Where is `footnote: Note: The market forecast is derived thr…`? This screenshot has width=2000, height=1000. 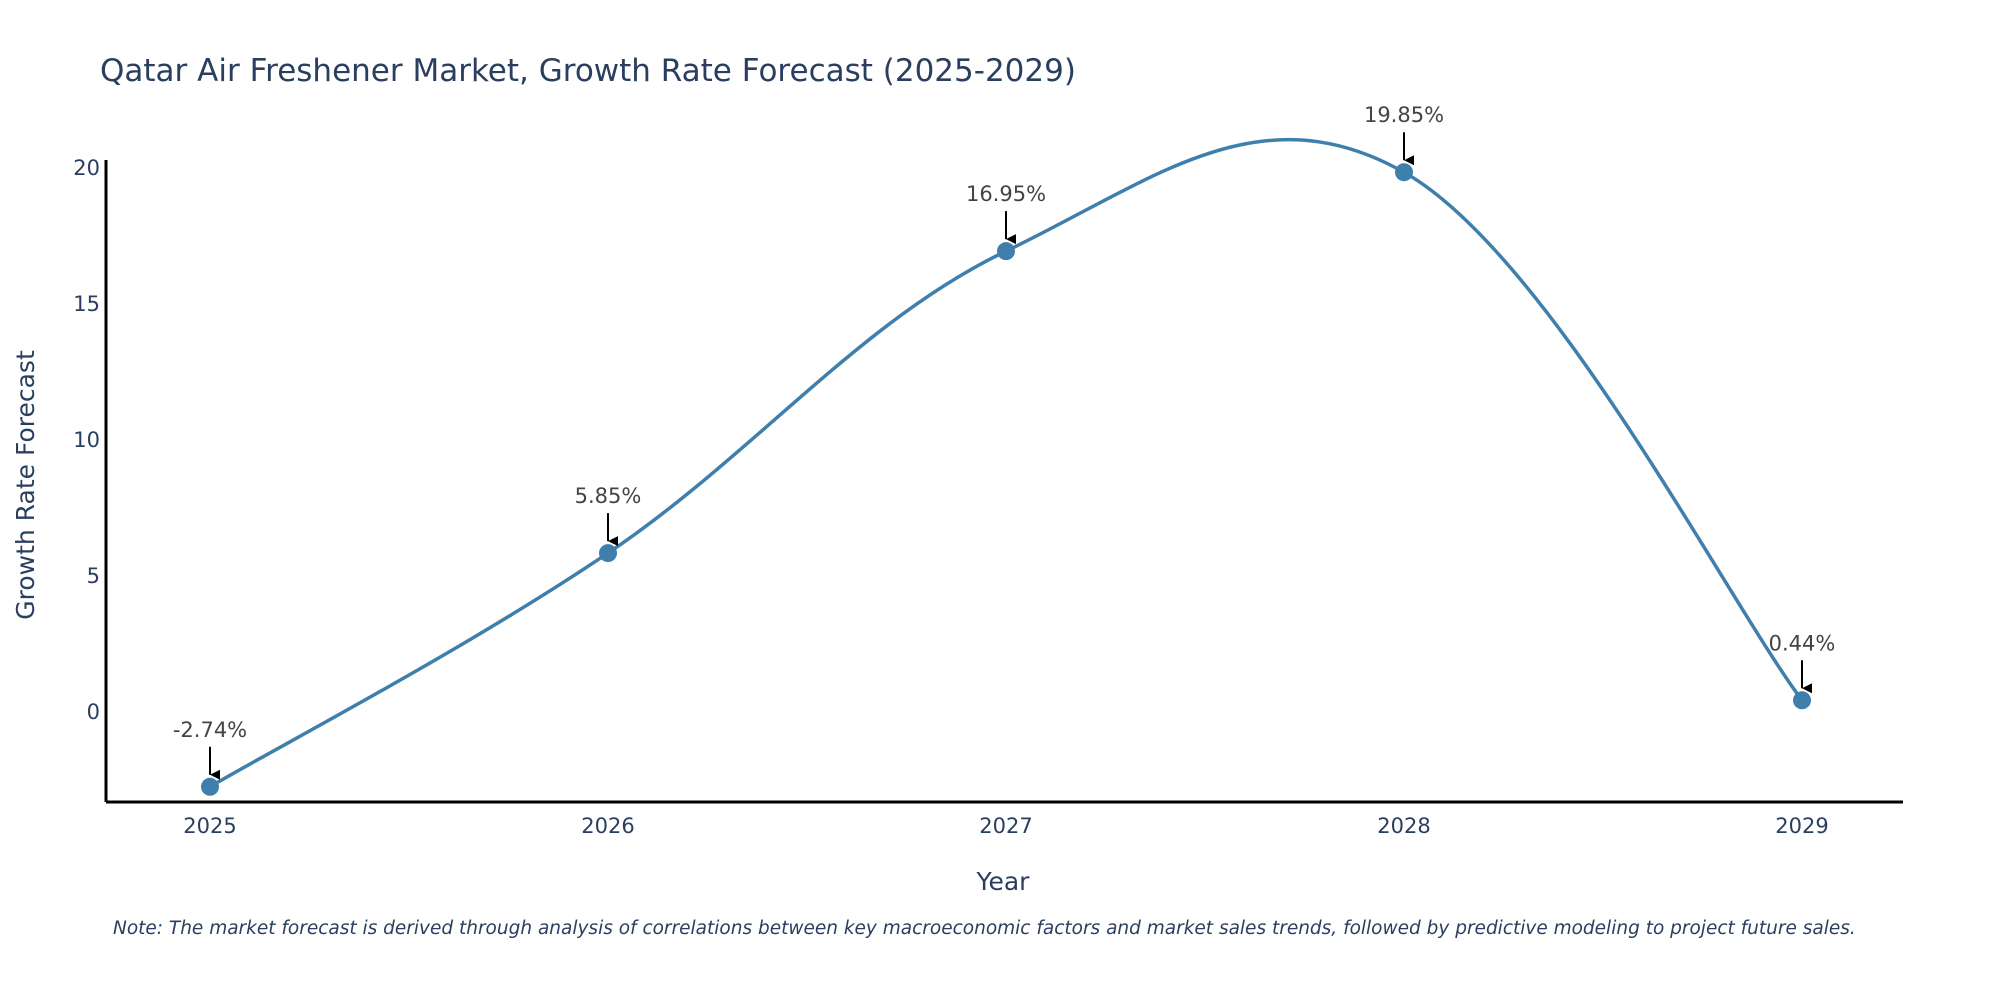
footnote: Note: The market forecast is derived thr… is located at coordinates (984, 928).